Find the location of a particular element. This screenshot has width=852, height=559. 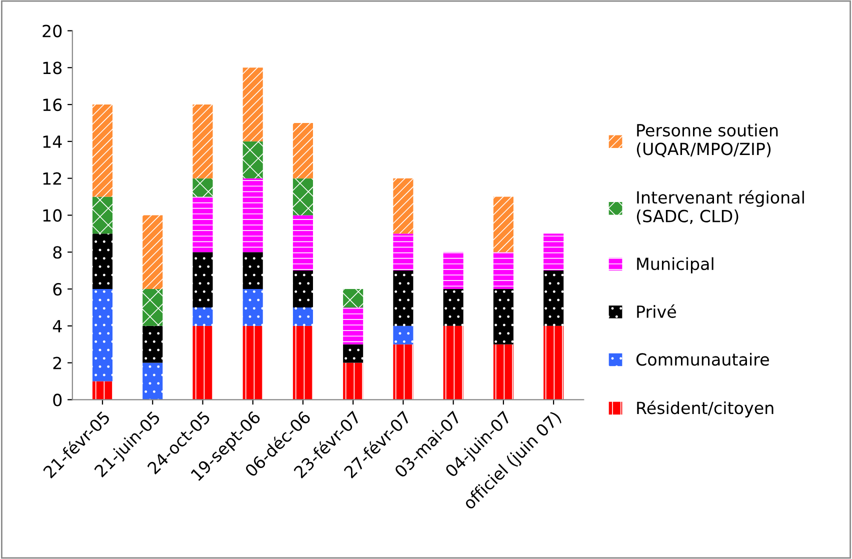

y-tick-label: 2 is located at coordinates (57, 363).